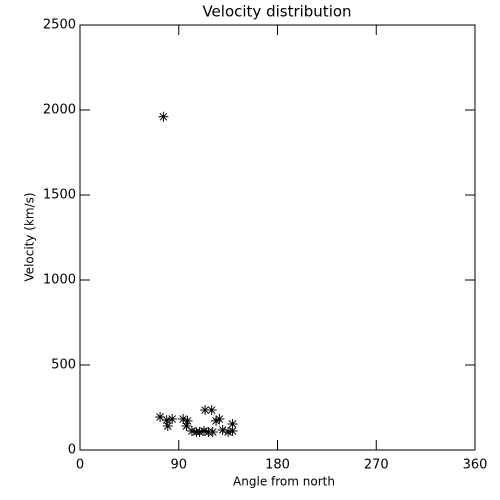 The height and width of the screenshot is (500, 500). I want to click on y-tick-label: 2000, so click(59, 110).